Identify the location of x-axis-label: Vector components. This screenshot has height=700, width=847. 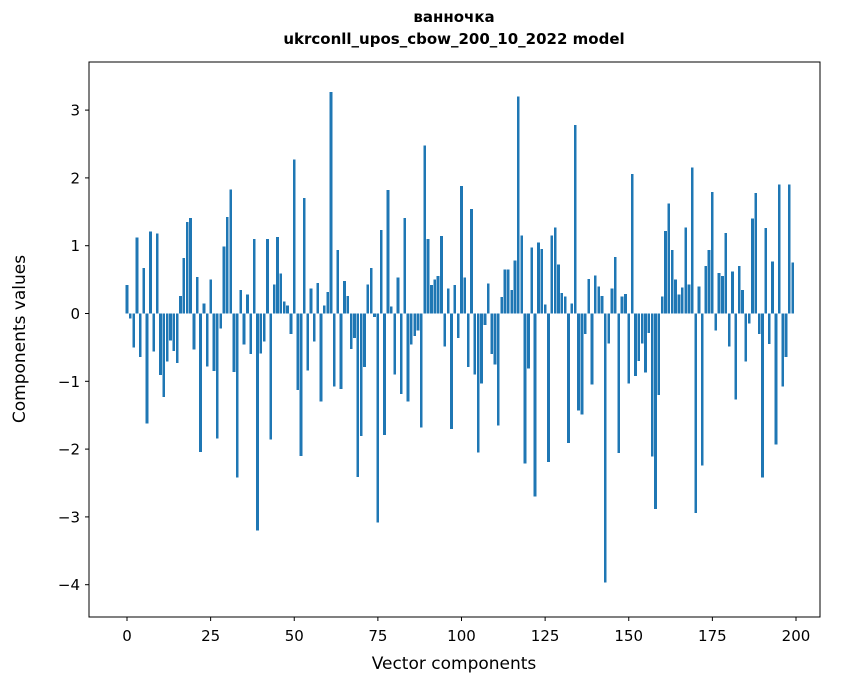
(454, 664).